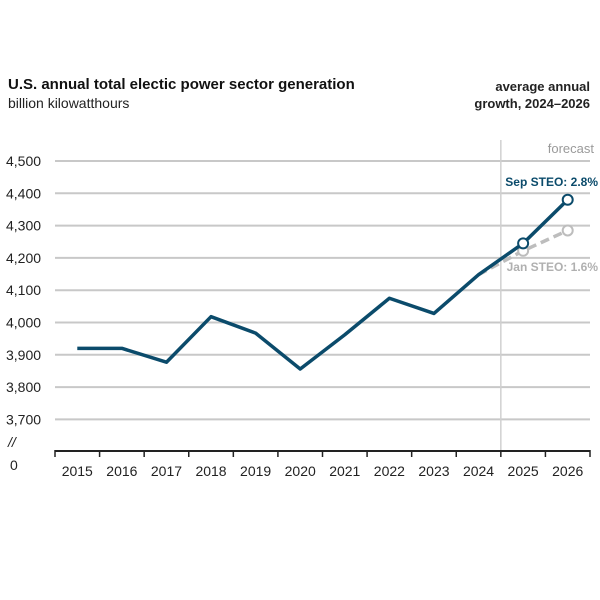 This screenshot has width=600, height=600. I want to click on y-tick-label: 4,000, so click(23, 323).